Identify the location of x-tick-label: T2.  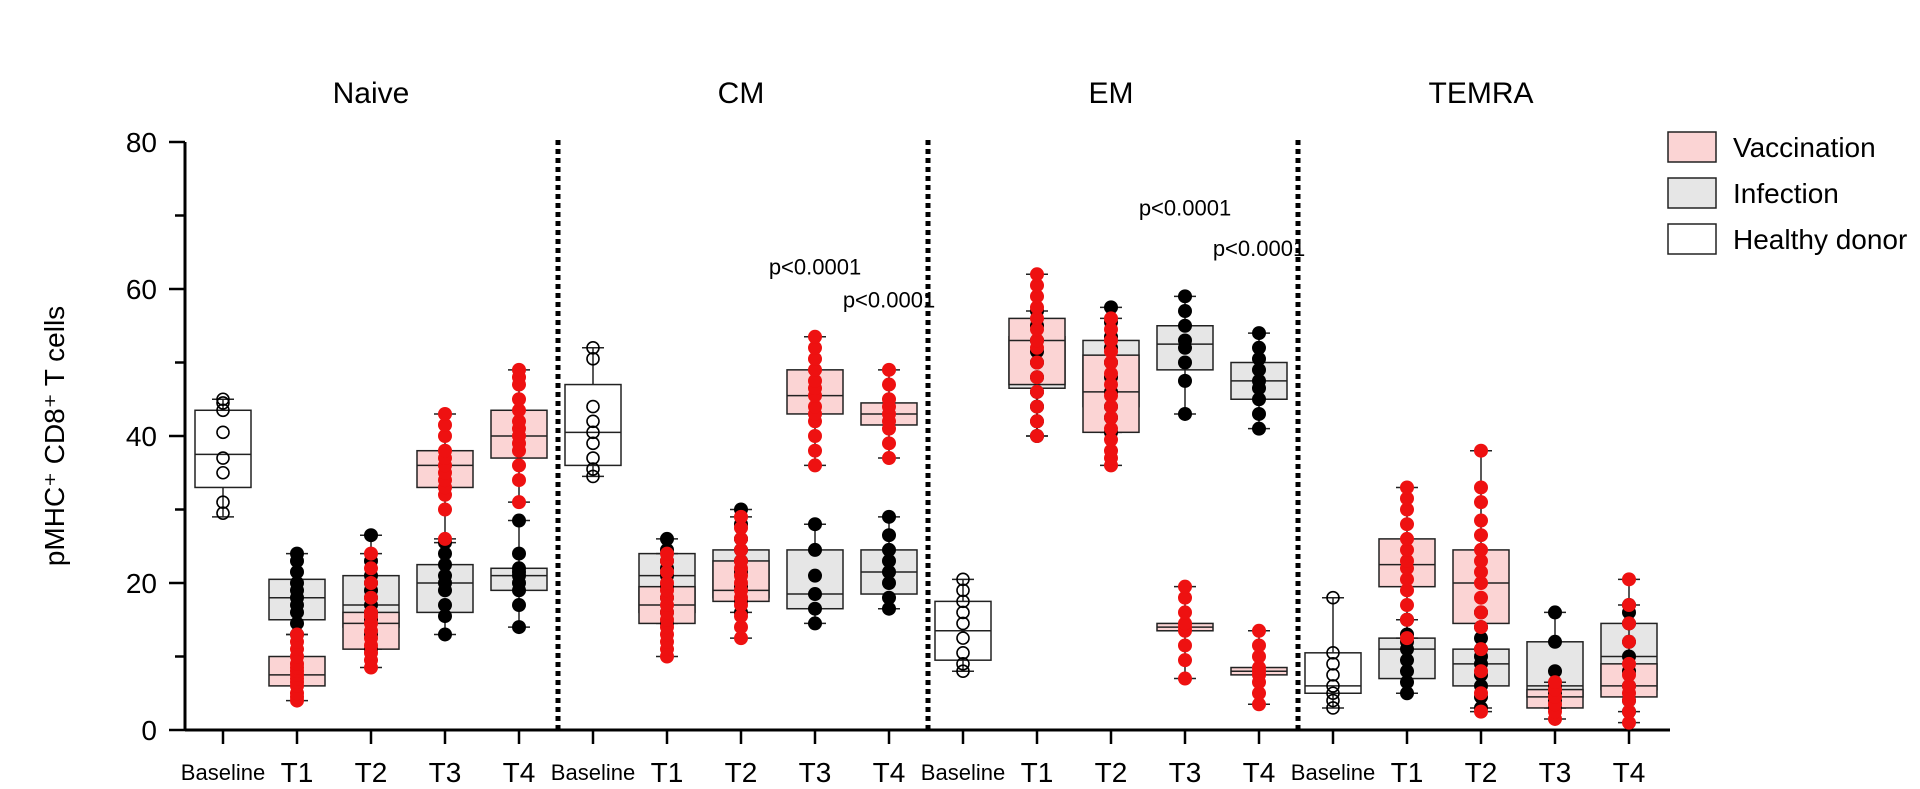
(371, 770).